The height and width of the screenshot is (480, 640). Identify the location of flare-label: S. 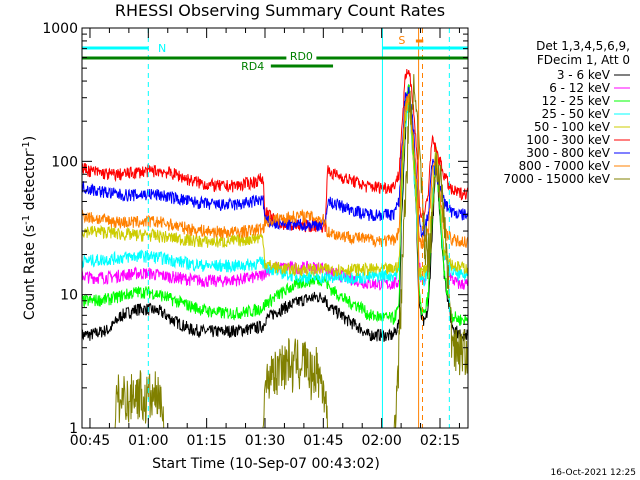
(401, 40).